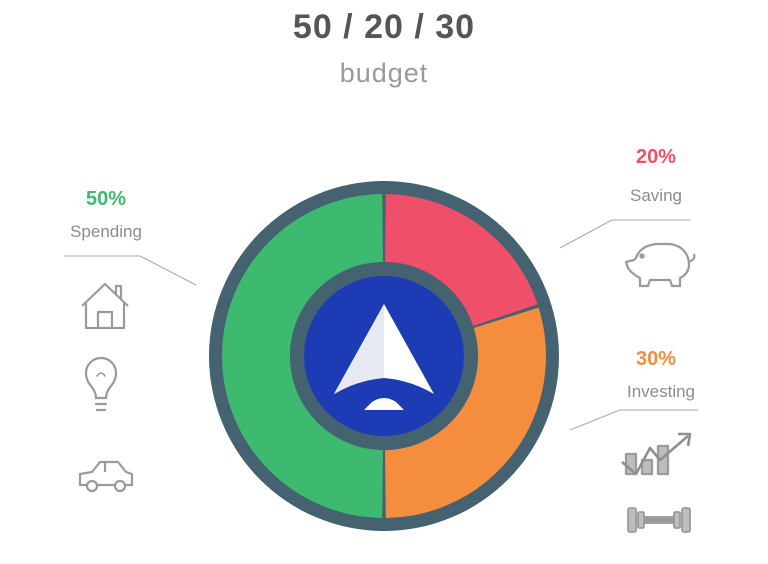 Image resolution: width=768 pixels, height=564 pixels. Describe the element at coordinates (106, 231) in the screenshot. I see `spending-category-label: Spending` at that location.